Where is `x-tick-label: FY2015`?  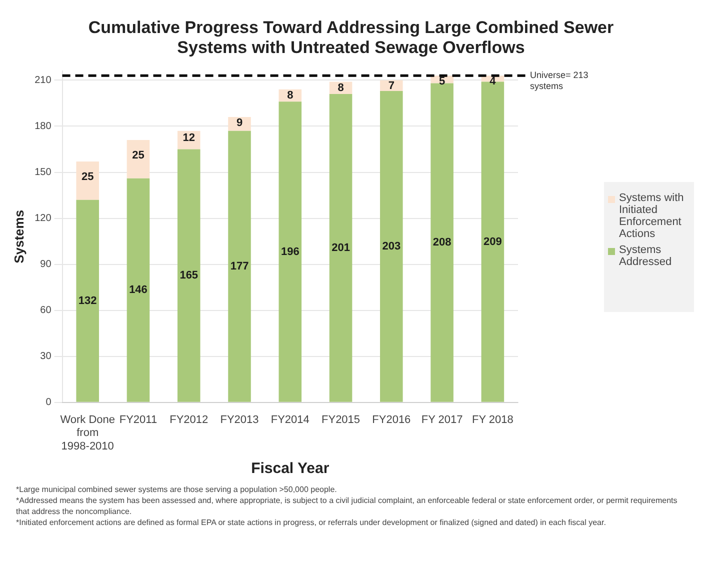 x-tick-label: FY2015 is located at coordinates (341, 420).